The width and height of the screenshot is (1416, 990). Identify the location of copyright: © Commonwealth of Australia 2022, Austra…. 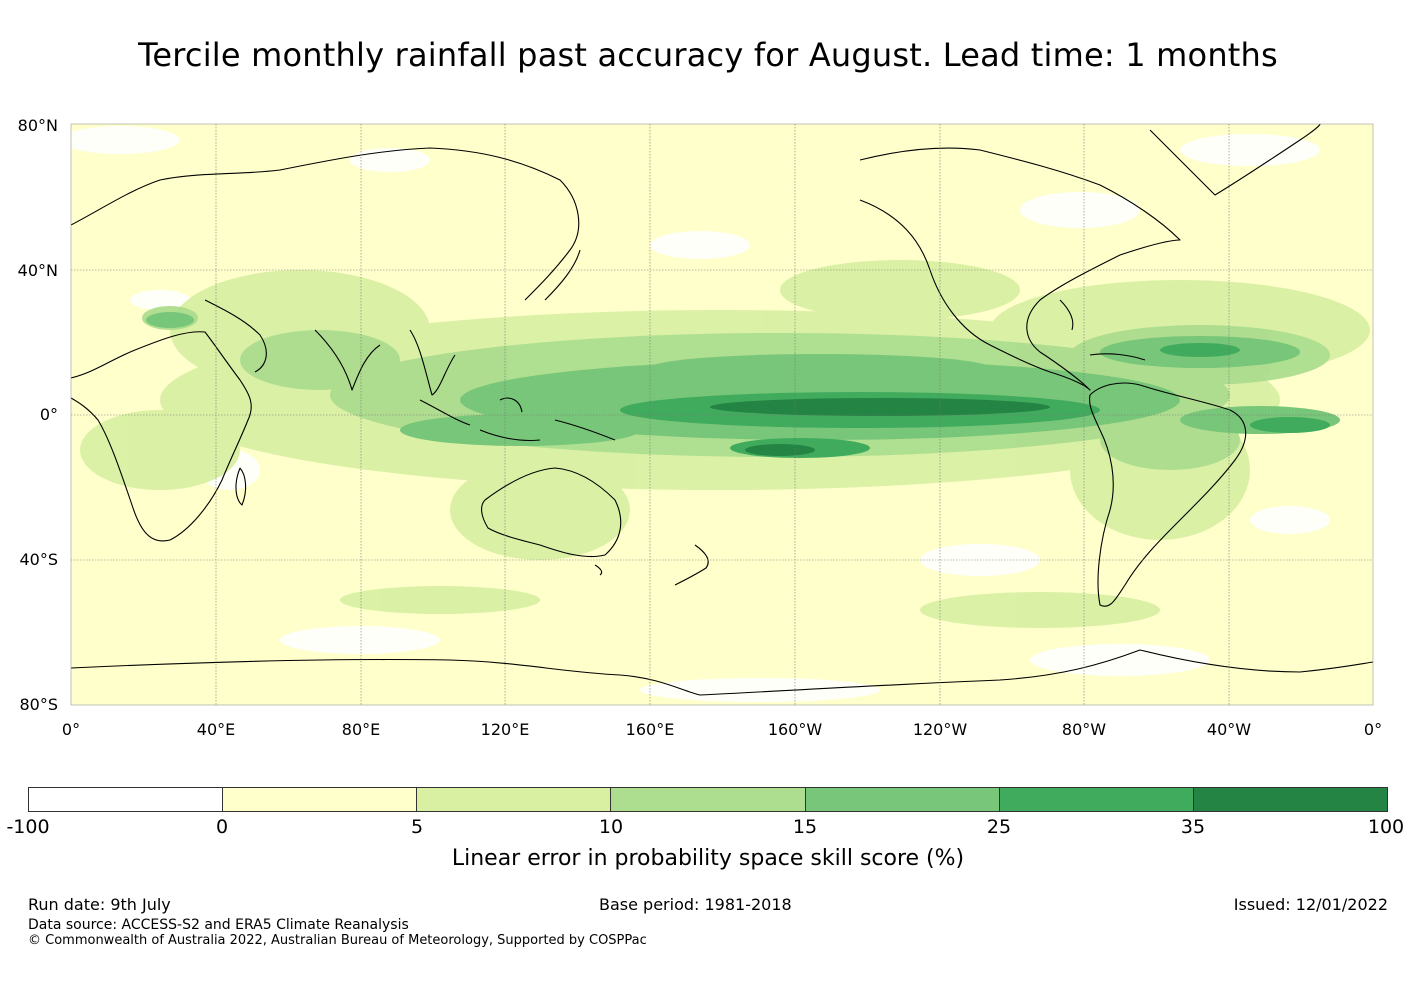
(337, 940).